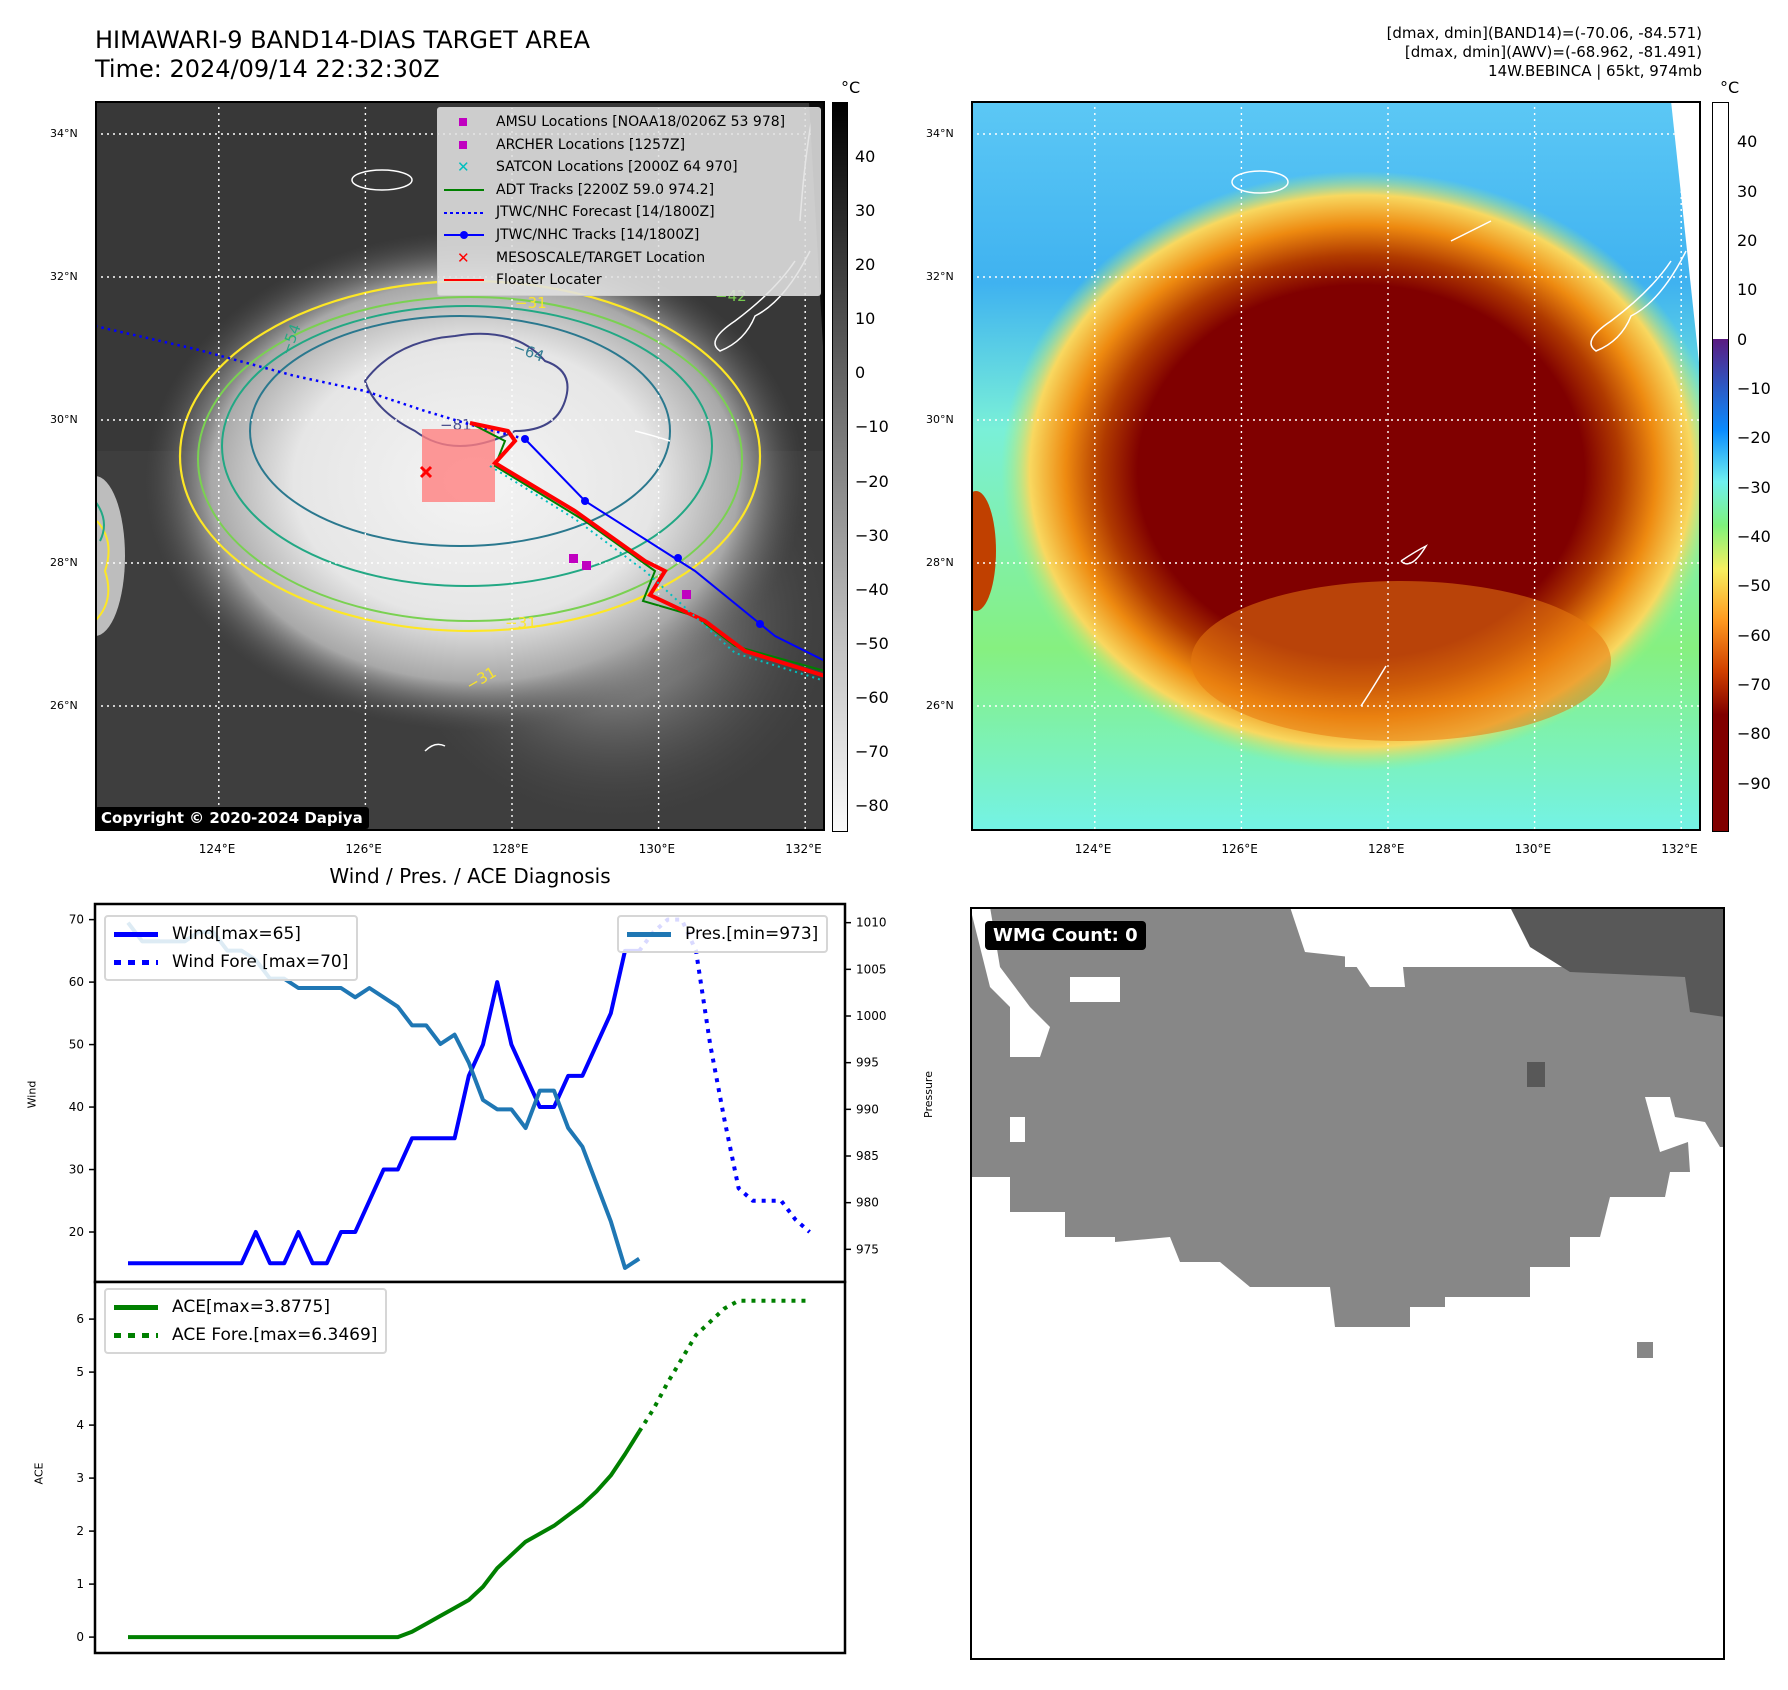 Image resolution: width=1788 pixels, height=1690 pixels. Describe the element at coordinates (865, 319) in the screenshot. I see `colorbar-tick-label: 10` at that location.